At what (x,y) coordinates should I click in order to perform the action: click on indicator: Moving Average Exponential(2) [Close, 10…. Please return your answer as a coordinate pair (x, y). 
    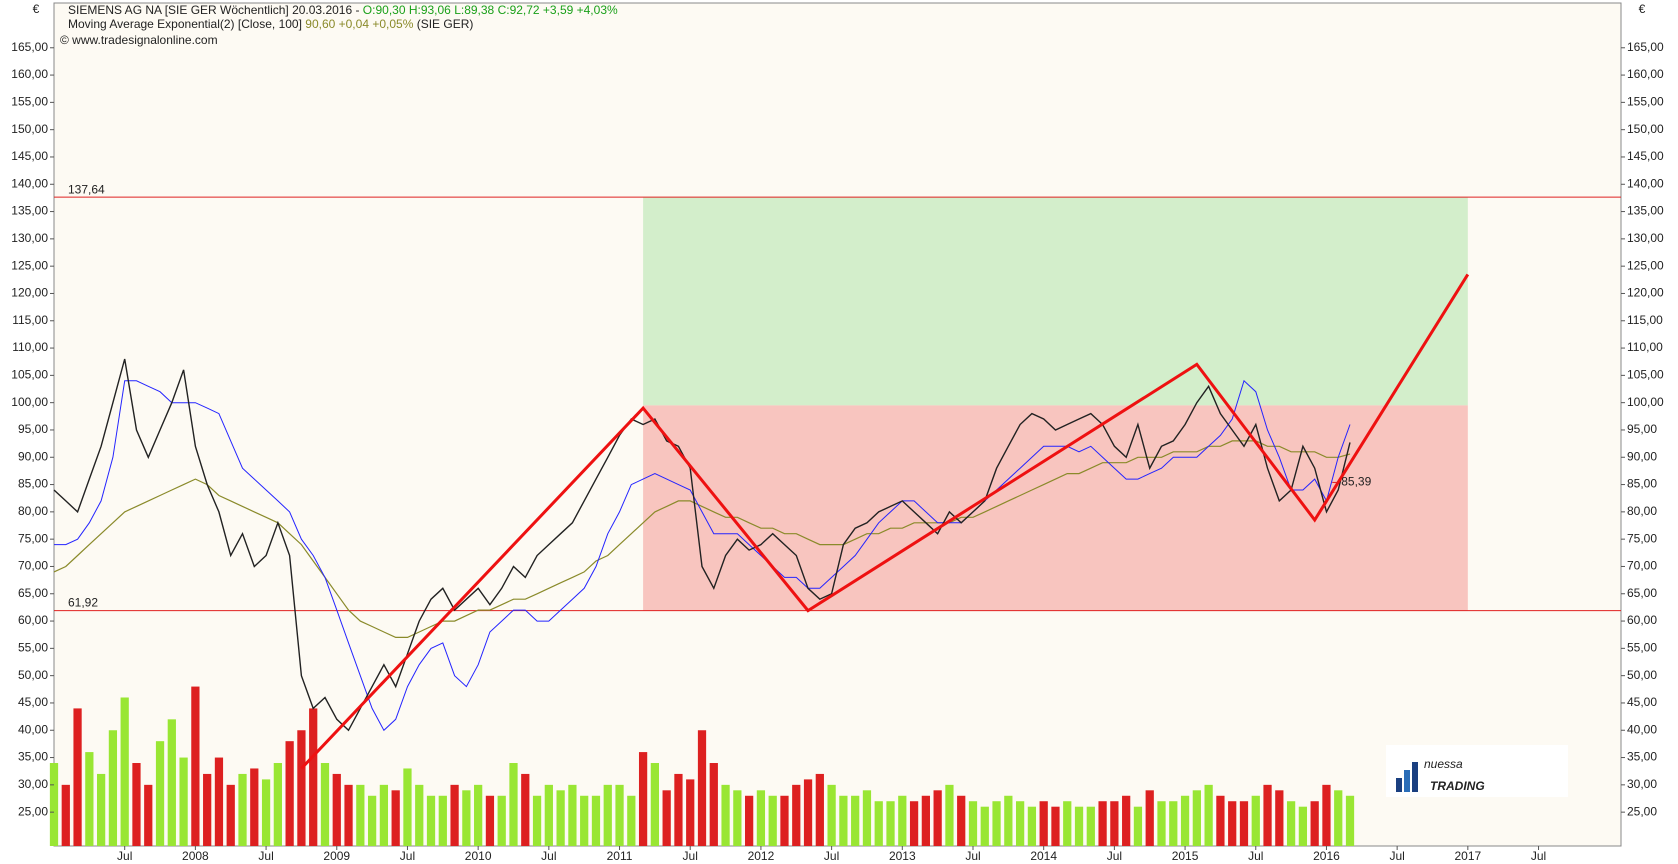
    Looking at the image, I should click on (186, 24).